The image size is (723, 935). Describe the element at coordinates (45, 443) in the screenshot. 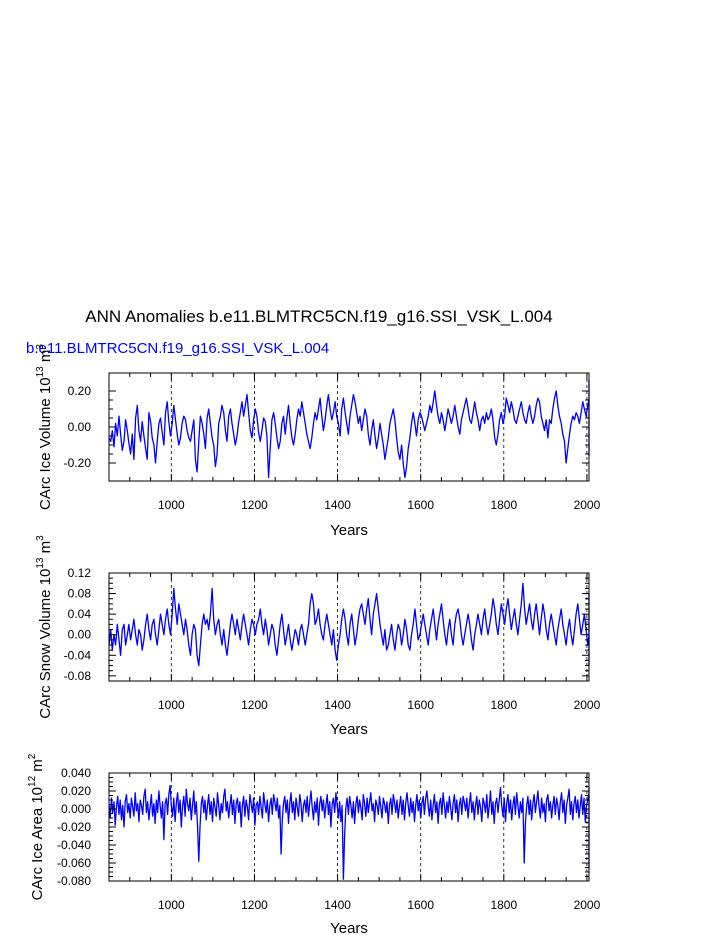

I see `y-axis-label-base: CArc Ice Volume 10` at that location.